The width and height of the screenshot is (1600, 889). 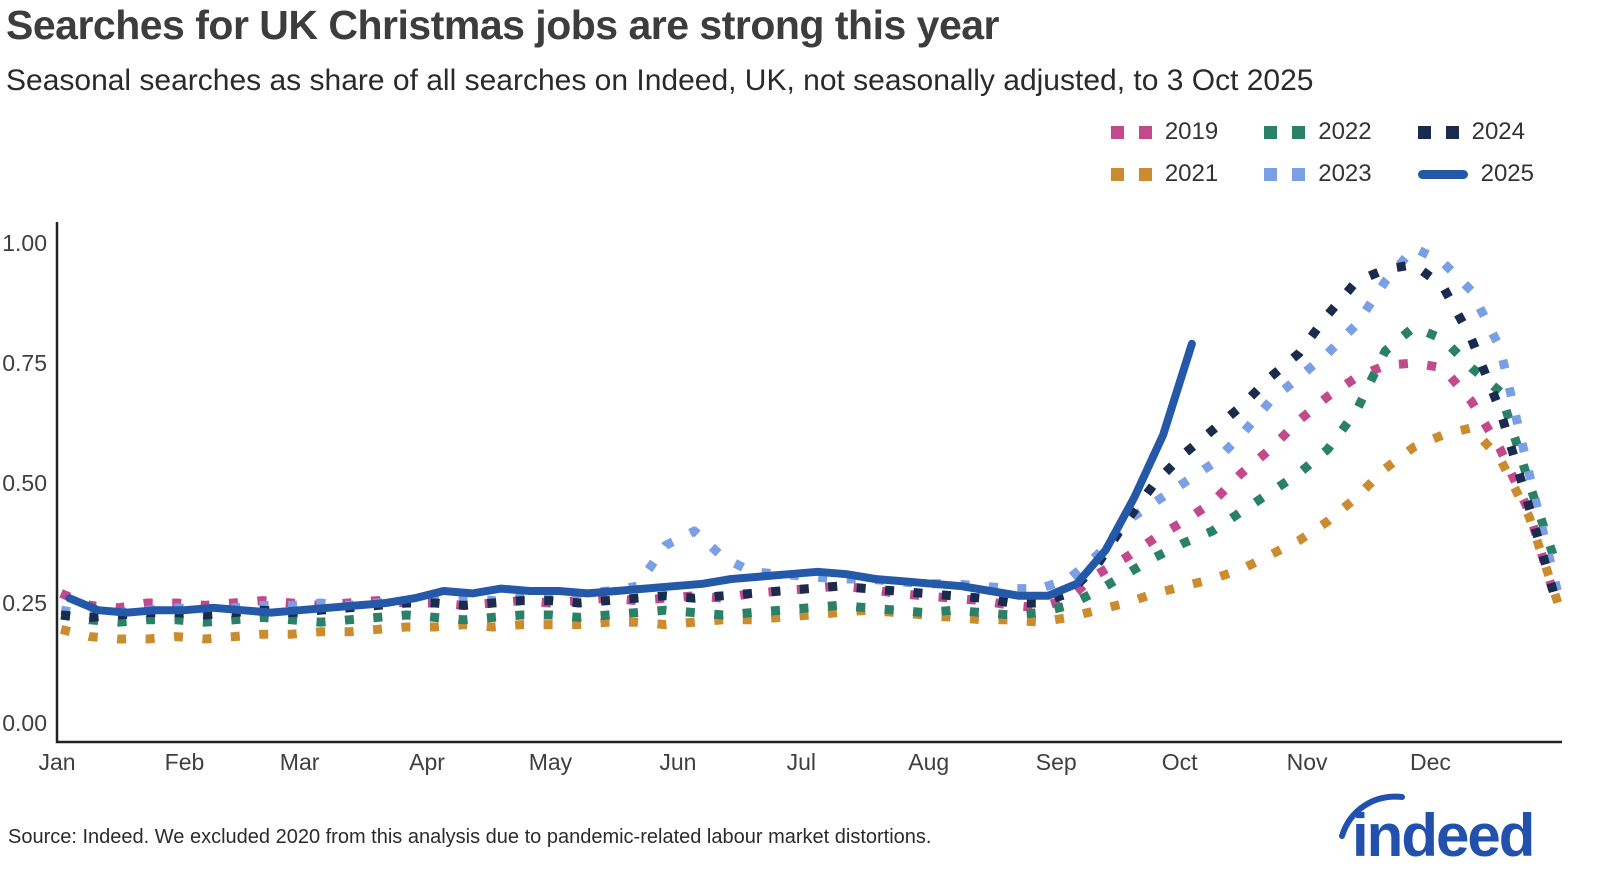 What do you see at coordinates (1475, 173) in the screenshot?
I see `legend-item-2025: 2025` at bounding box center [1475, 173].